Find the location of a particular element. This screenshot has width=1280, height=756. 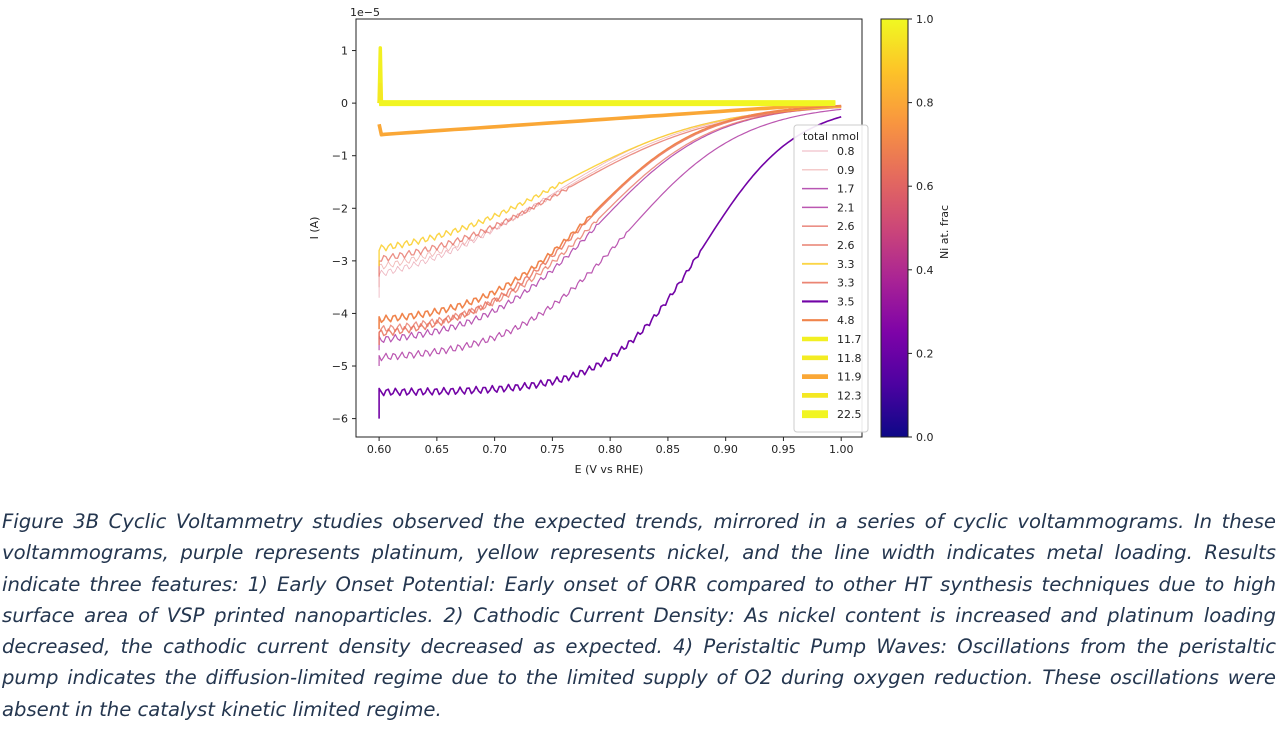

y-tick-label: −6 is located at coordinates (340, 419).